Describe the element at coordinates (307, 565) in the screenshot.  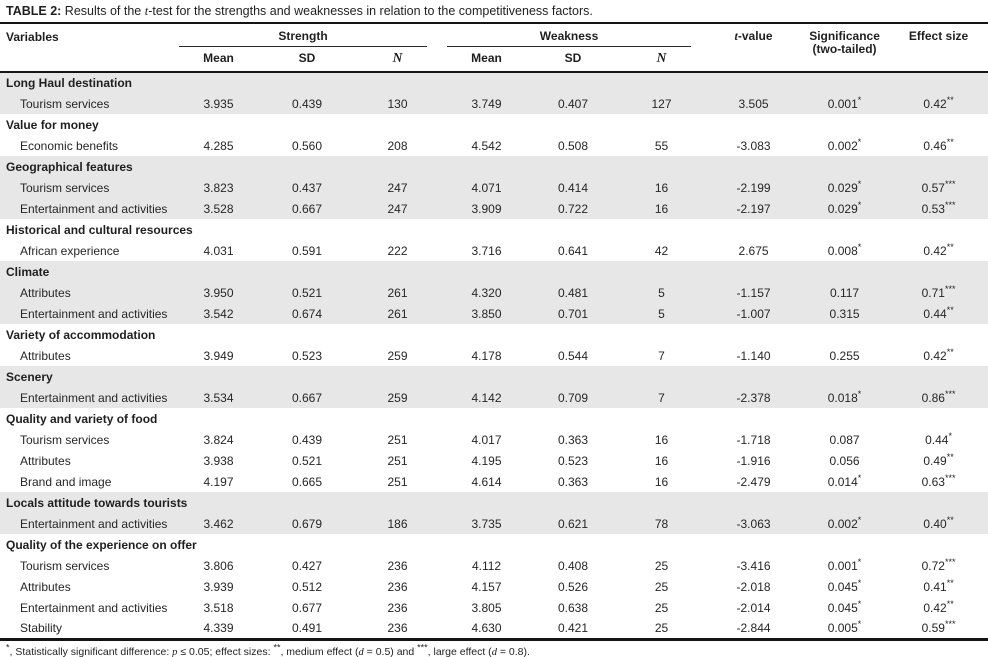
I see `cell-value: 0.427` at that location.